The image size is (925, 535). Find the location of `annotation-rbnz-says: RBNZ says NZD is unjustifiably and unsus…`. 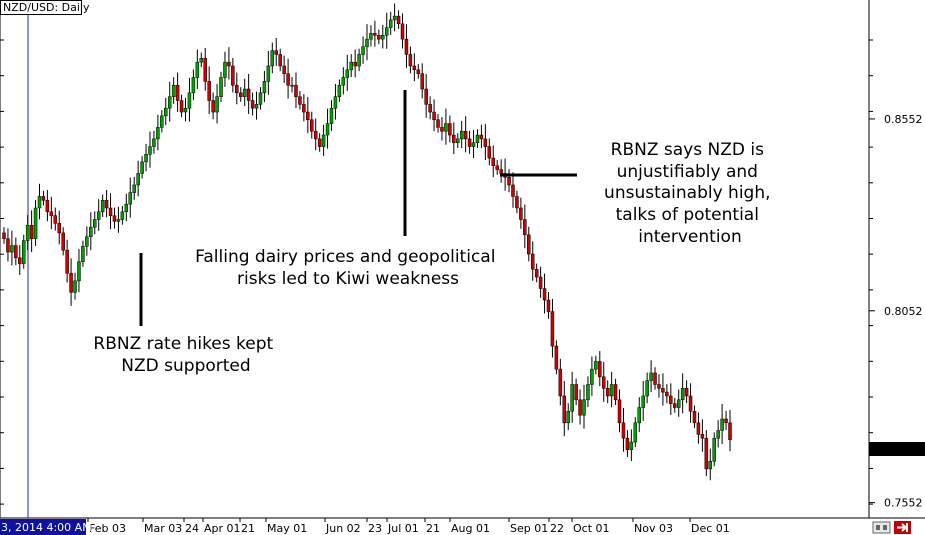

annotation-rbnz-says: RBNZ says NZD is unjustifiably and unsus… is located at coordinates (690, 193).